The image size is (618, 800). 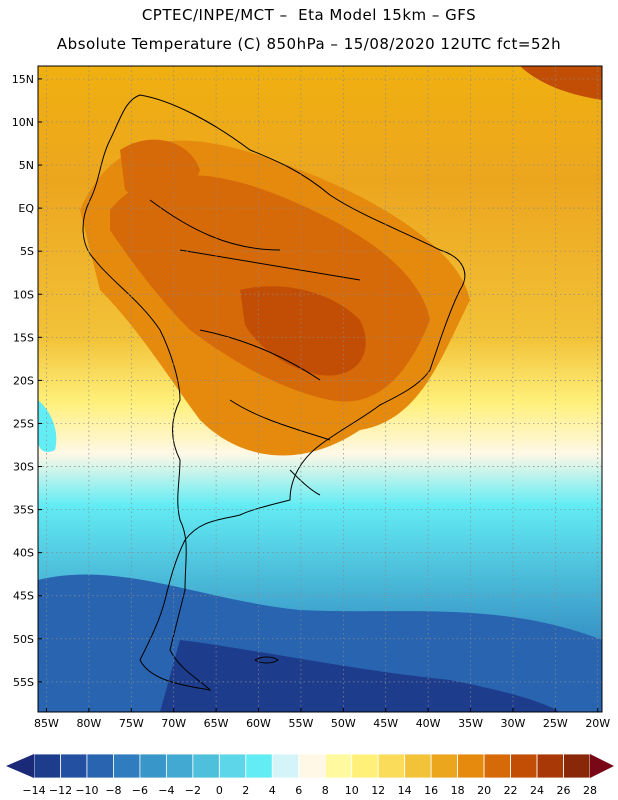 What do you see at coordinates (27, 251) in the screenshot?
I see `lat-label: 5S` at bounding box center [27, 251].